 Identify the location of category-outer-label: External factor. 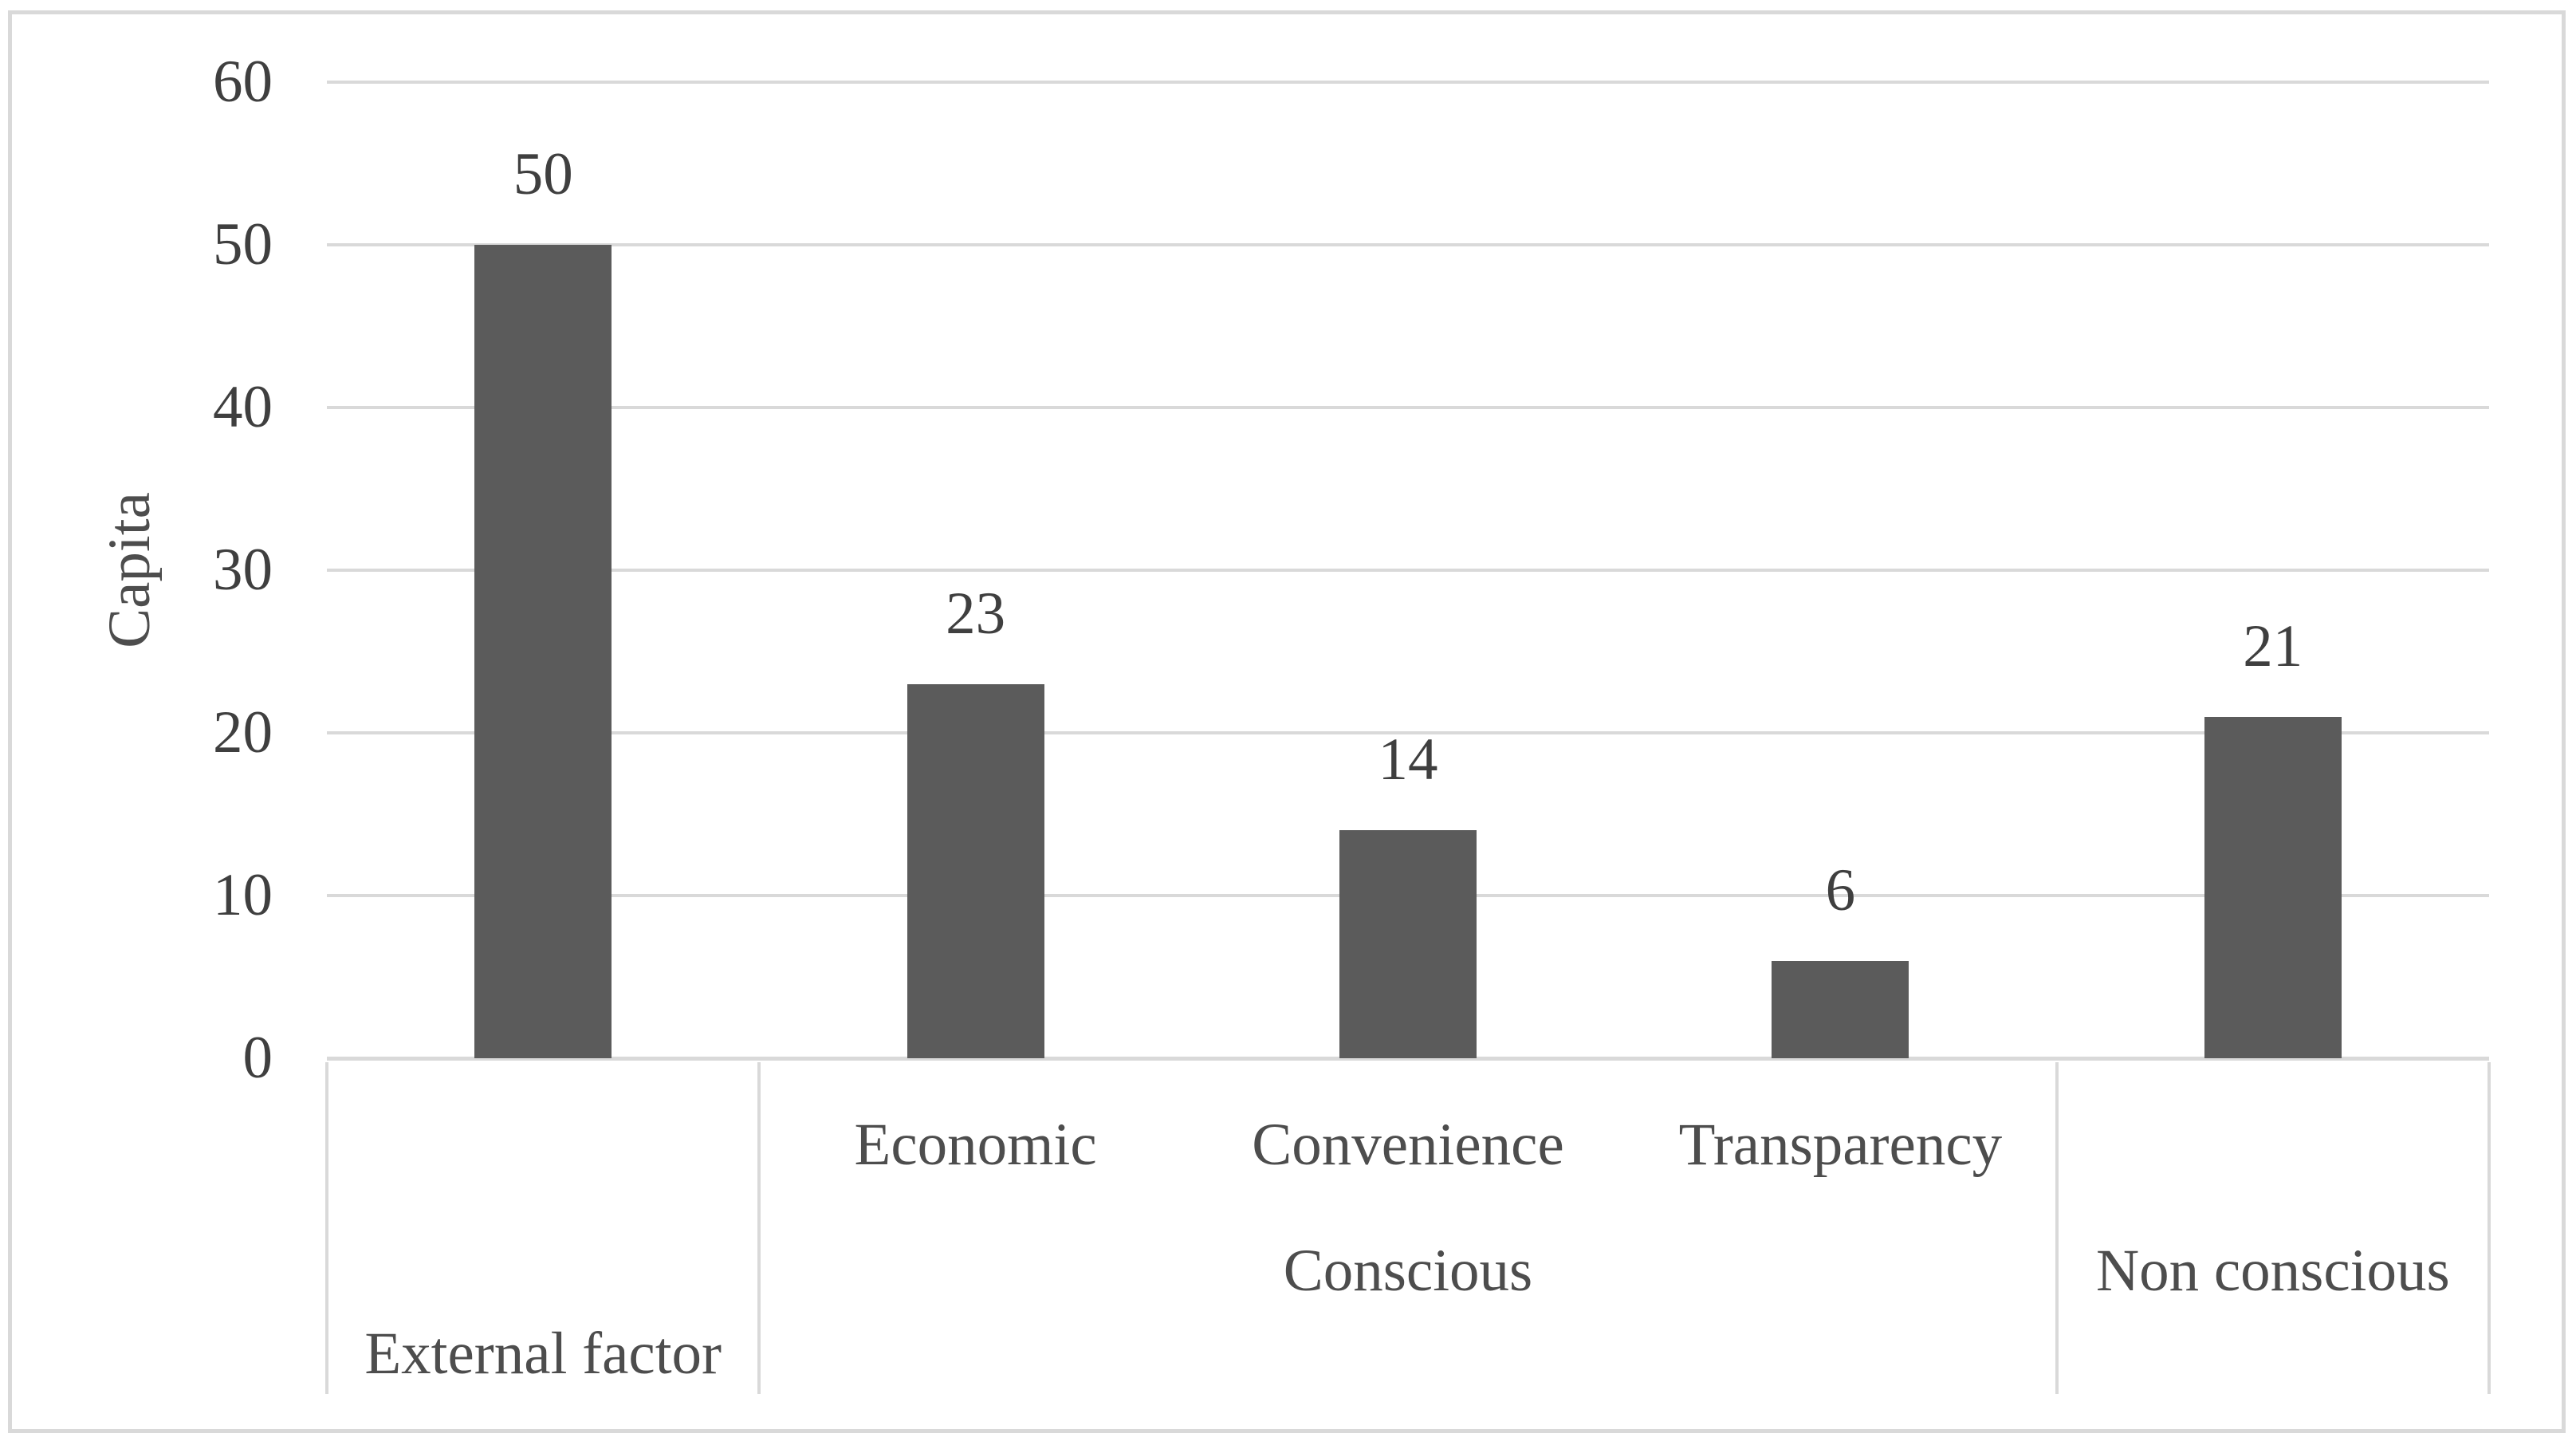
(543, 1354).